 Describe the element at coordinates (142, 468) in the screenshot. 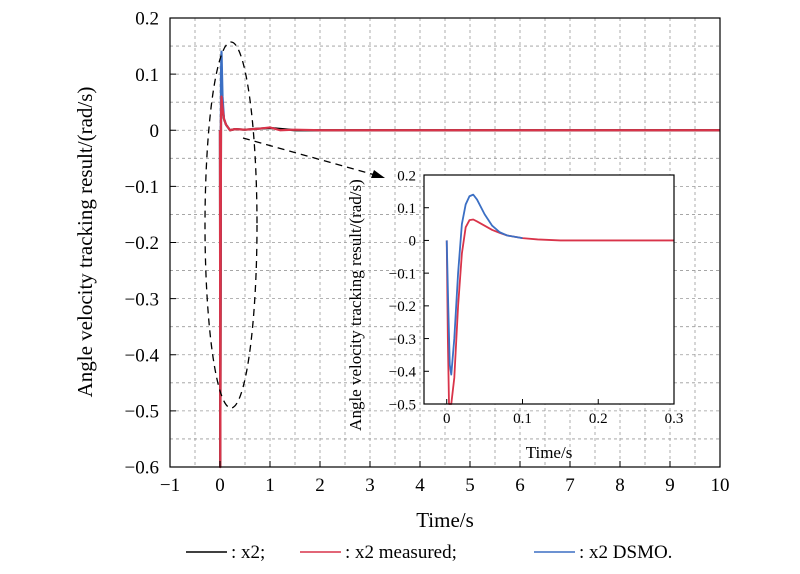

I see `main-y-tick-label: −0.6` at that location.